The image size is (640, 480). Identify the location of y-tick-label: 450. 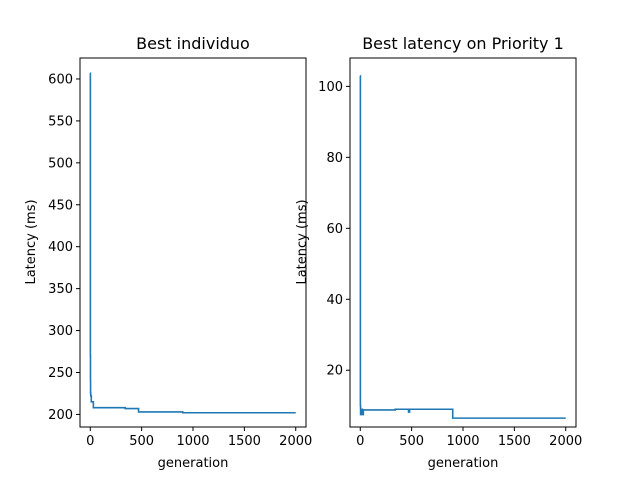
(60, 205).